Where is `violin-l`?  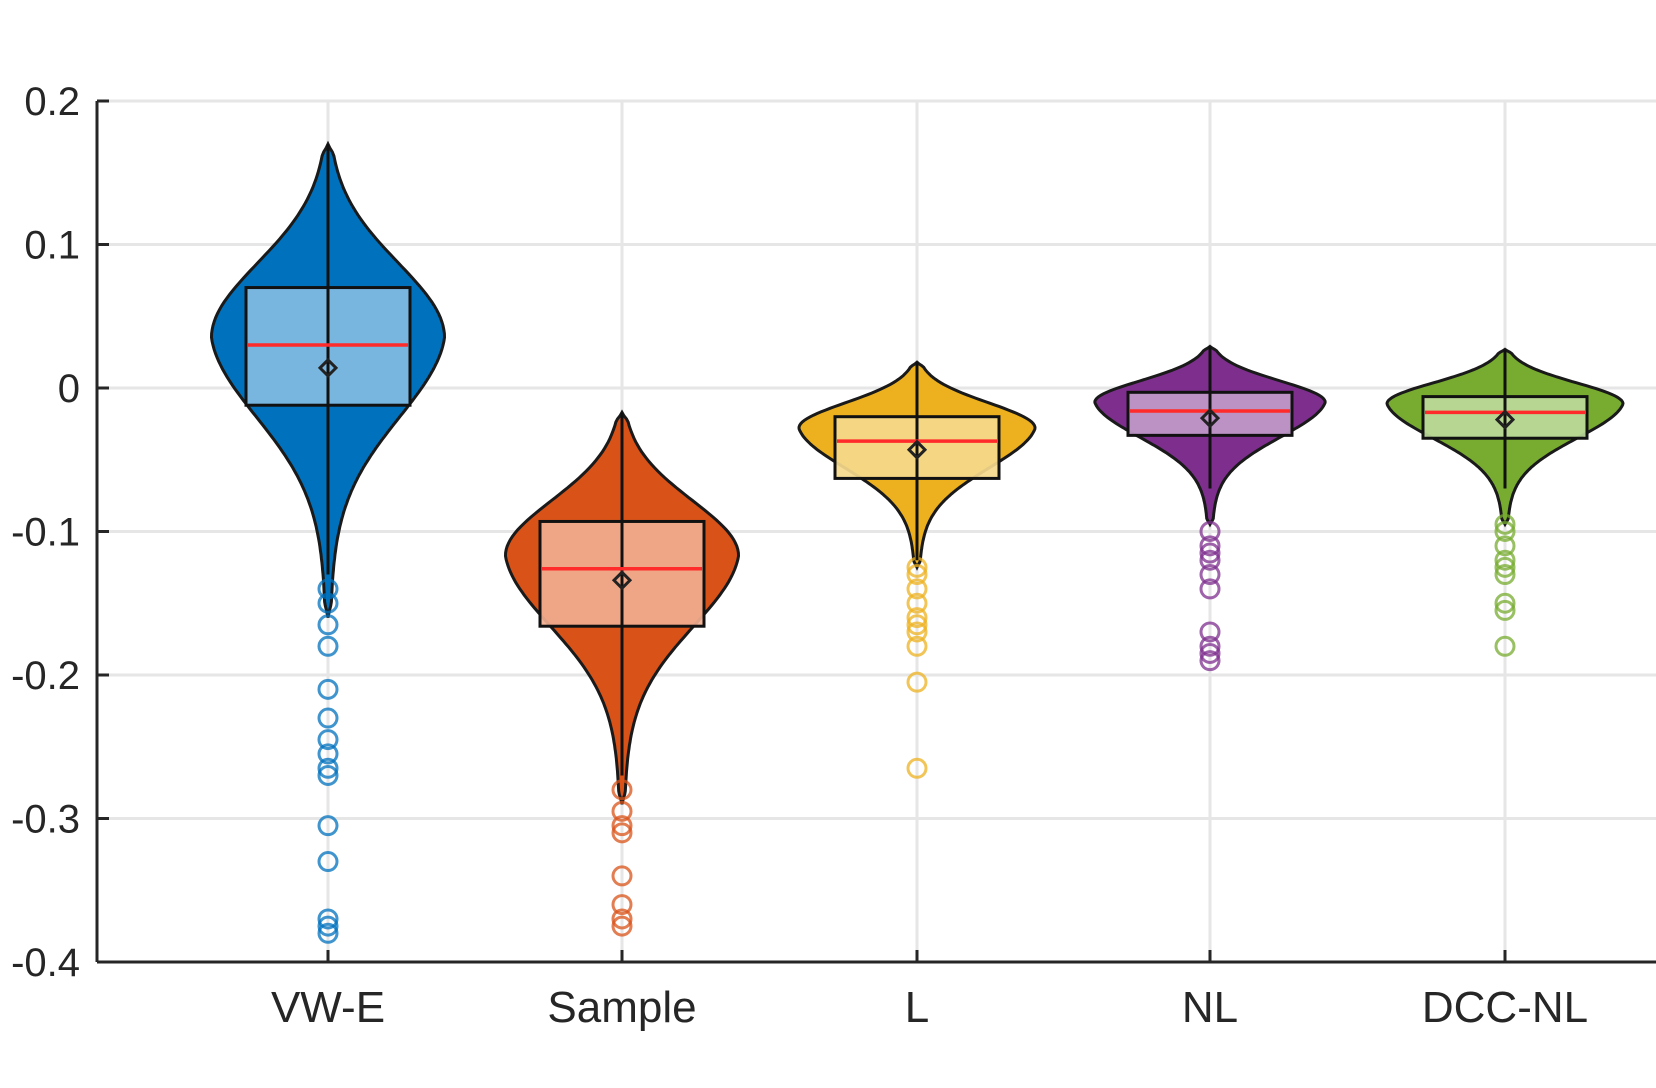 violin-l is located at coordinates (917, 569).